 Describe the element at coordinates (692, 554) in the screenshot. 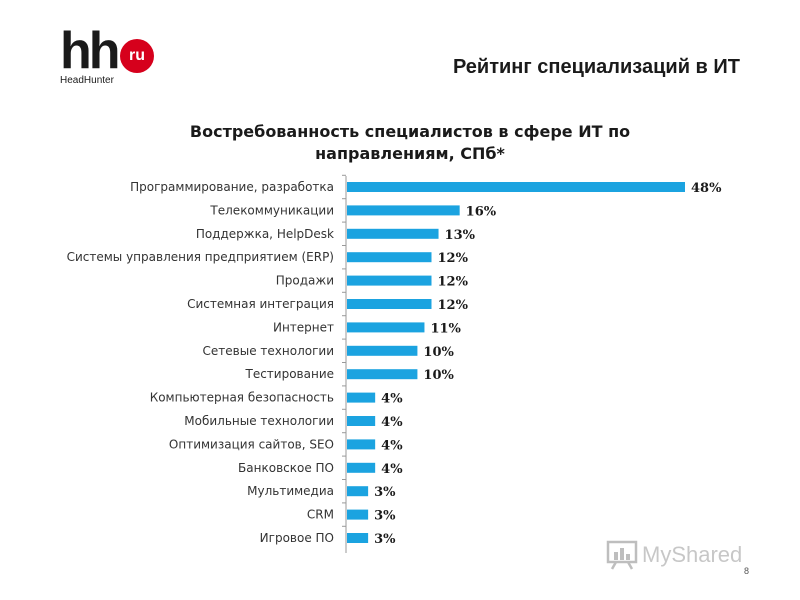

I see `watermark-text: MyShared` at that location.